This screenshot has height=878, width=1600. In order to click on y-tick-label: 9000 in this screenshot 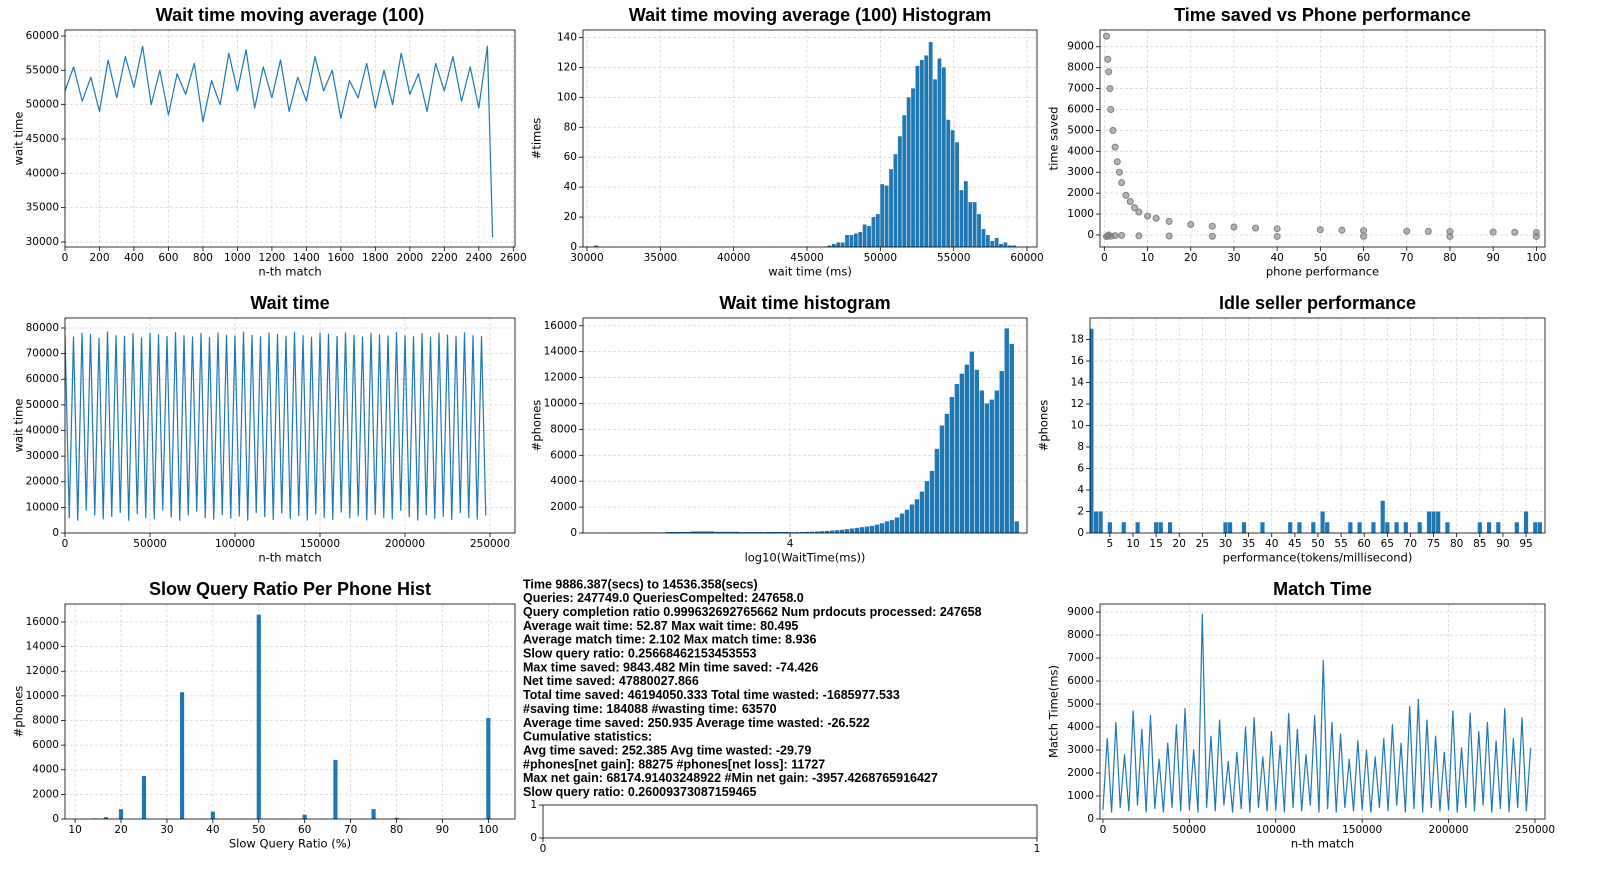, I will do `click(1080, 47)`.